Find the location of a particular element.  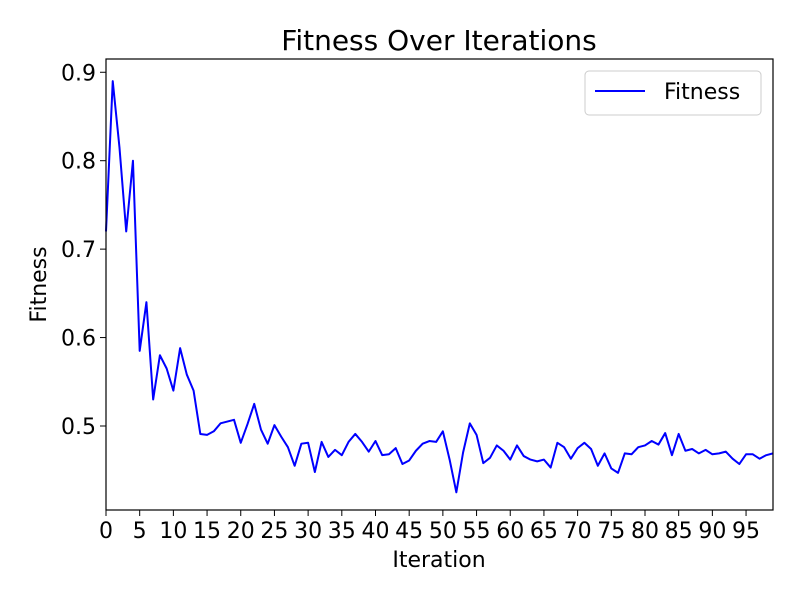

y-tick-label: 0.8 is located at coordinates (78, 162).